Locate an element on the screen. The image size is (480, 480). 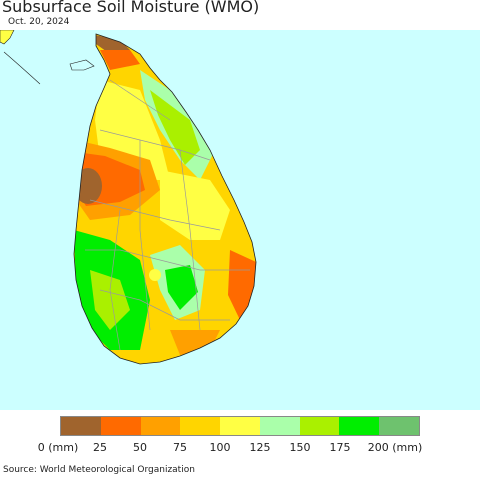
zone-central-green is located at coordinates (181, 287).